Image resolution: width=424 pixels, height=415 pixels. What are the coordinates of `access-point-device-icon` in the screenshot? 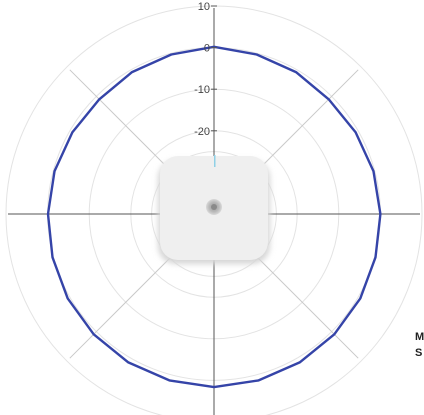 It's located at (214, 209).